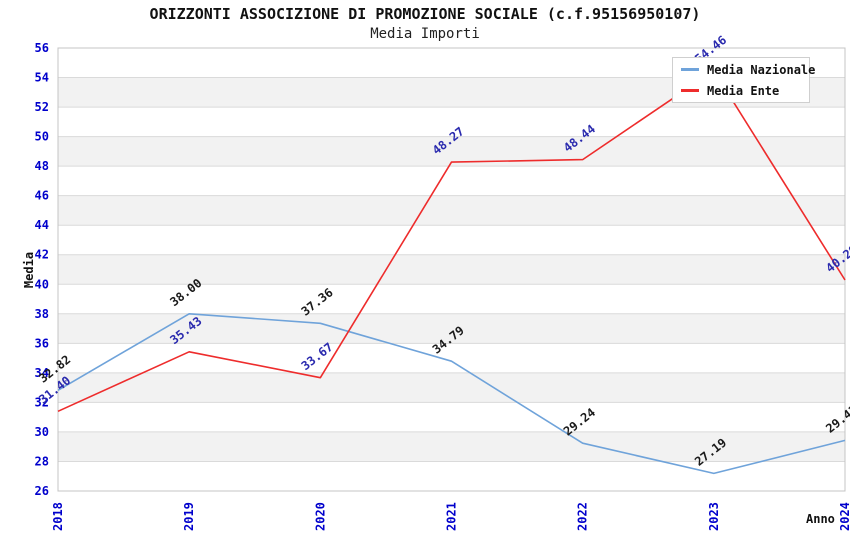 The height and width of the screenshot is (550, 850). I want to click on svg-text: 2022, so click(583, 516).